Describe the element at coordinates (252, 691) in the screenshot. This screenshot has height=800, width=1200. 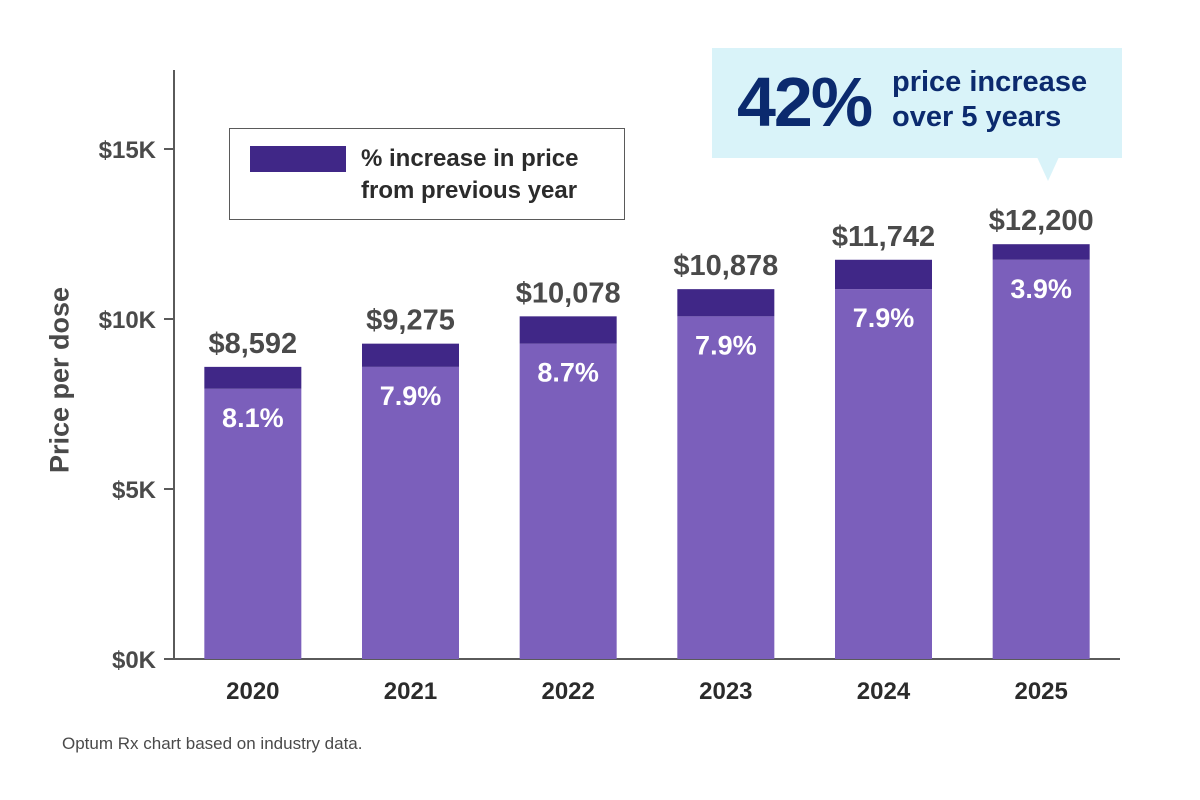
I see `x-tick-label: 2020` at that location.